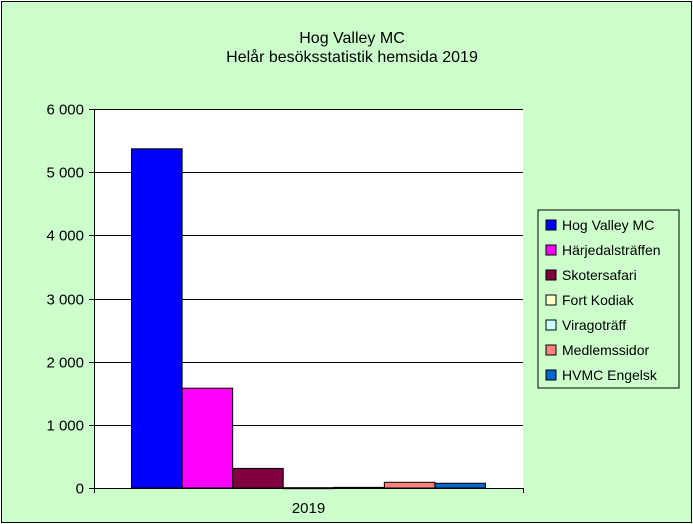  I want to click on legend-label: HVMC Engelsk, so click(610, 375).